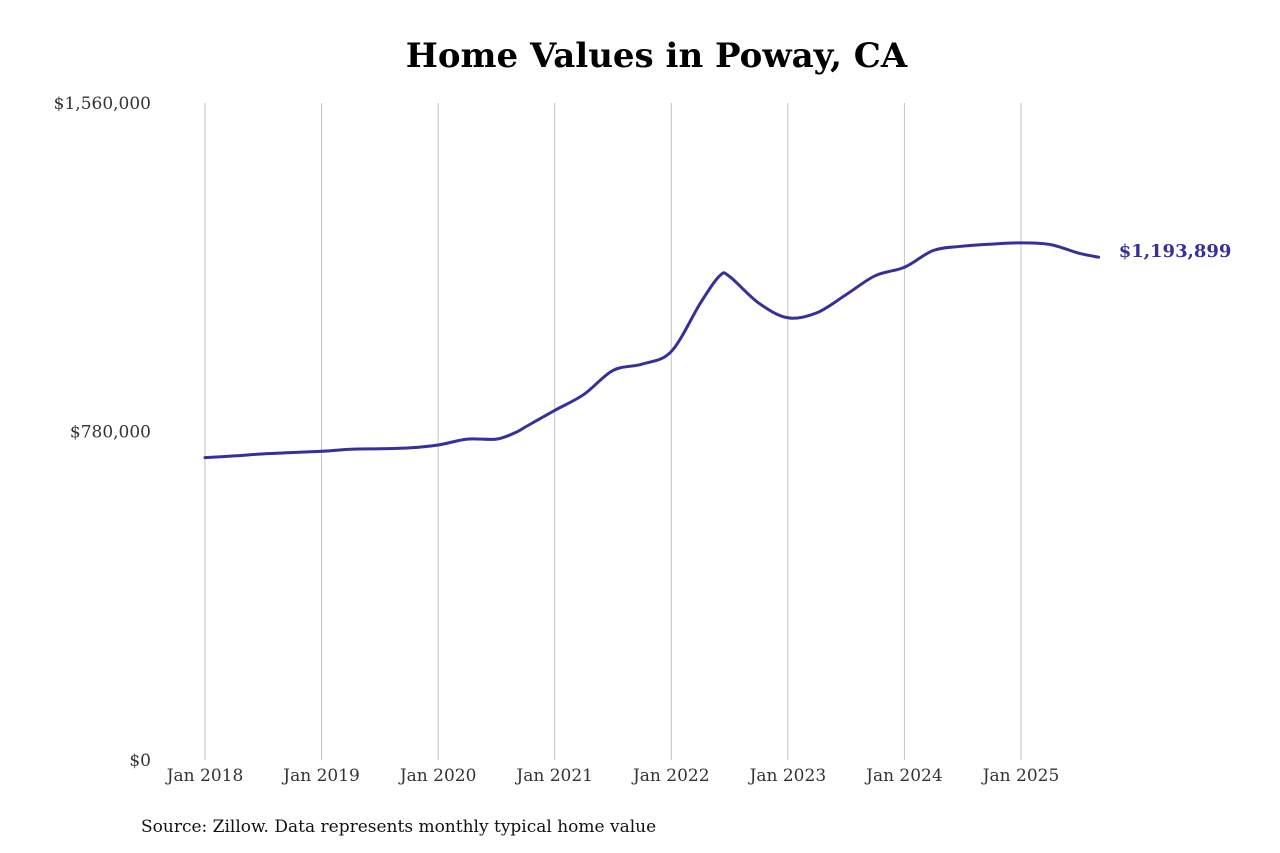 The image size is (1280, 853). What do you see at coordinates (656, 56) in the screenshot?
I see `chart-title: Home Values in Poway, CA` at bounding box center [656, 56].